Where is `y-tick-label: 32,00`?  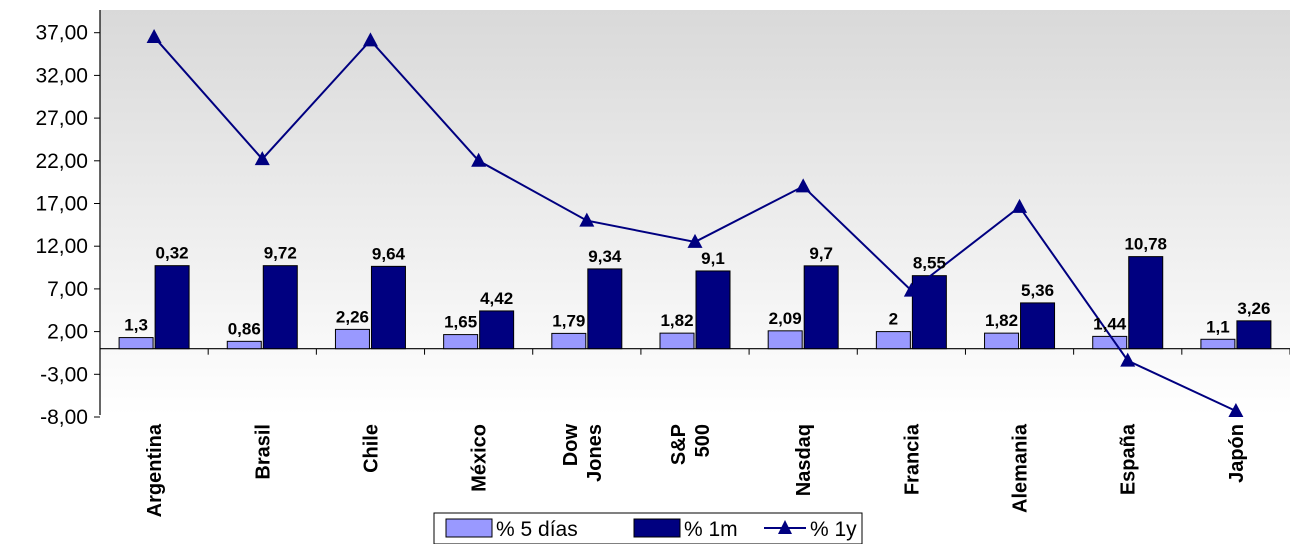 y-tick-label: 32,00 is located at coordinates (61, 75).